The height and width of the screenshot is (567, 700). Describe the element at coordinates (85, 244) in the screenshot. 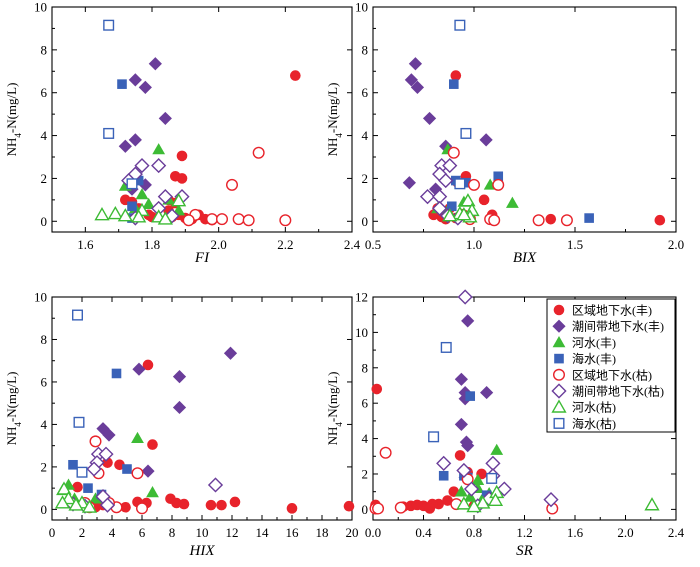

I see `x-tick-label: 1.6` at that location.